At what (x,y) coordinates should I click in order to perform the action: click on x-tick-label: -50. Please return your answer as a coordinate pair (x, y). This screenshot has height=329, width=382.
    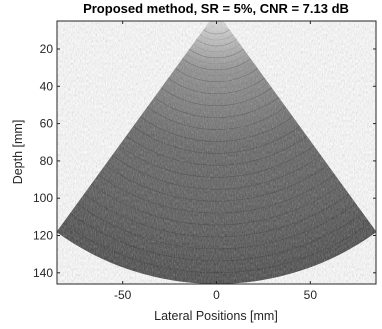
    Looking at the image, I should click on (123, 295).